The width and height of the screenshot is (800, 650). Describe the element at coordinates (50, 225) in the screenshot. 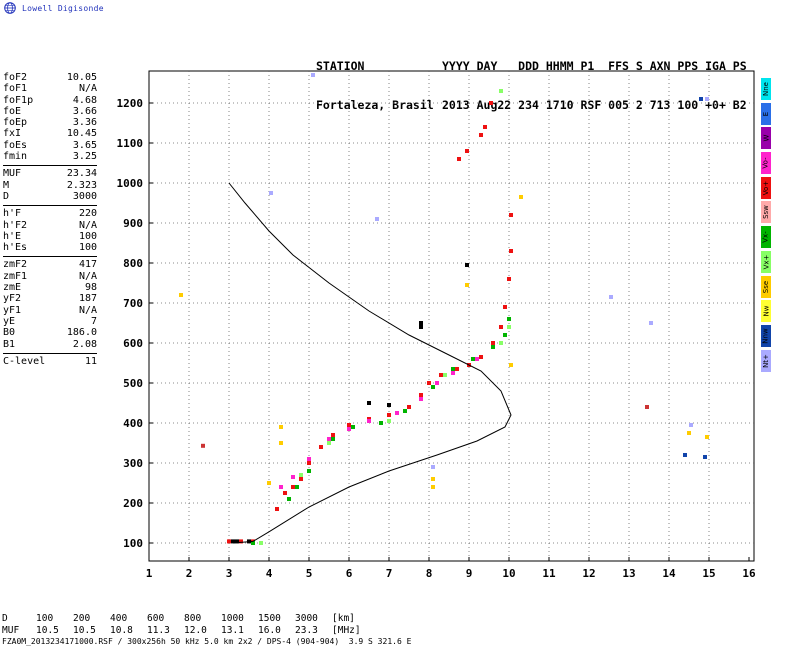

I see `param-row: h'F2 N/A` at that location.